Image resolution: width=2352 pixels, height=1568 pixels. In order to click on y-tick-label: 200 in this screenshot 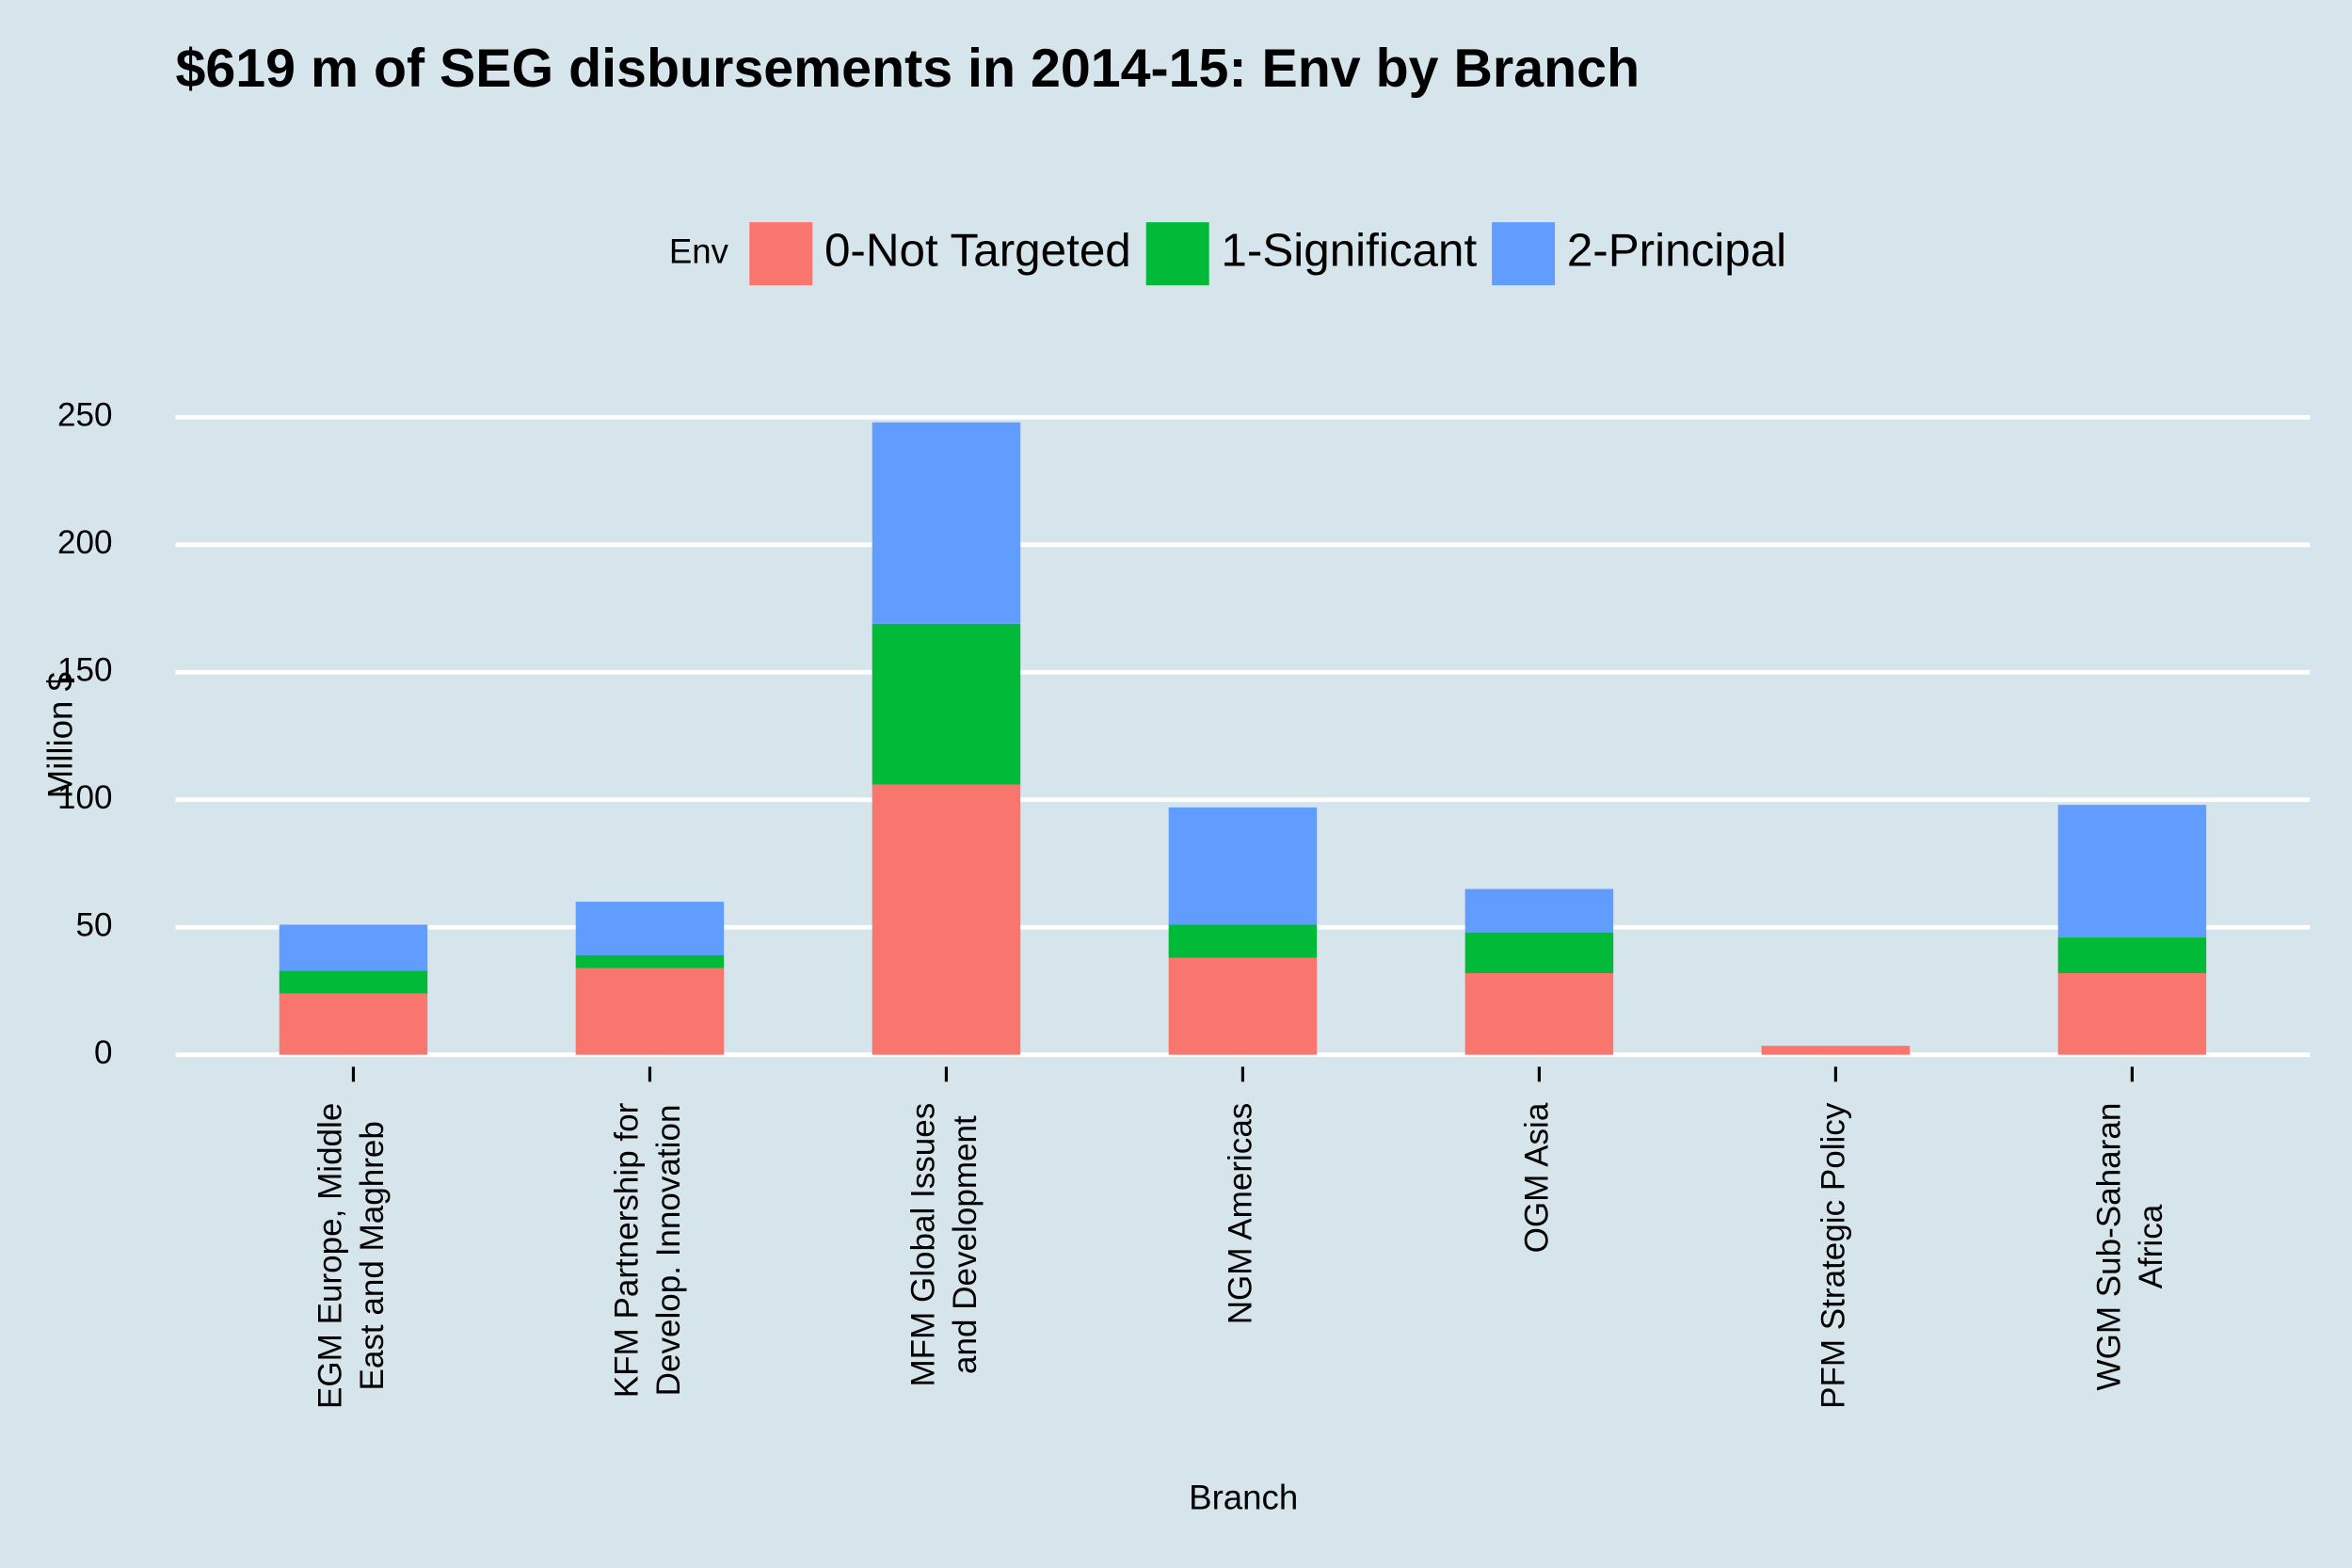, I will do `click(84, 542)`.